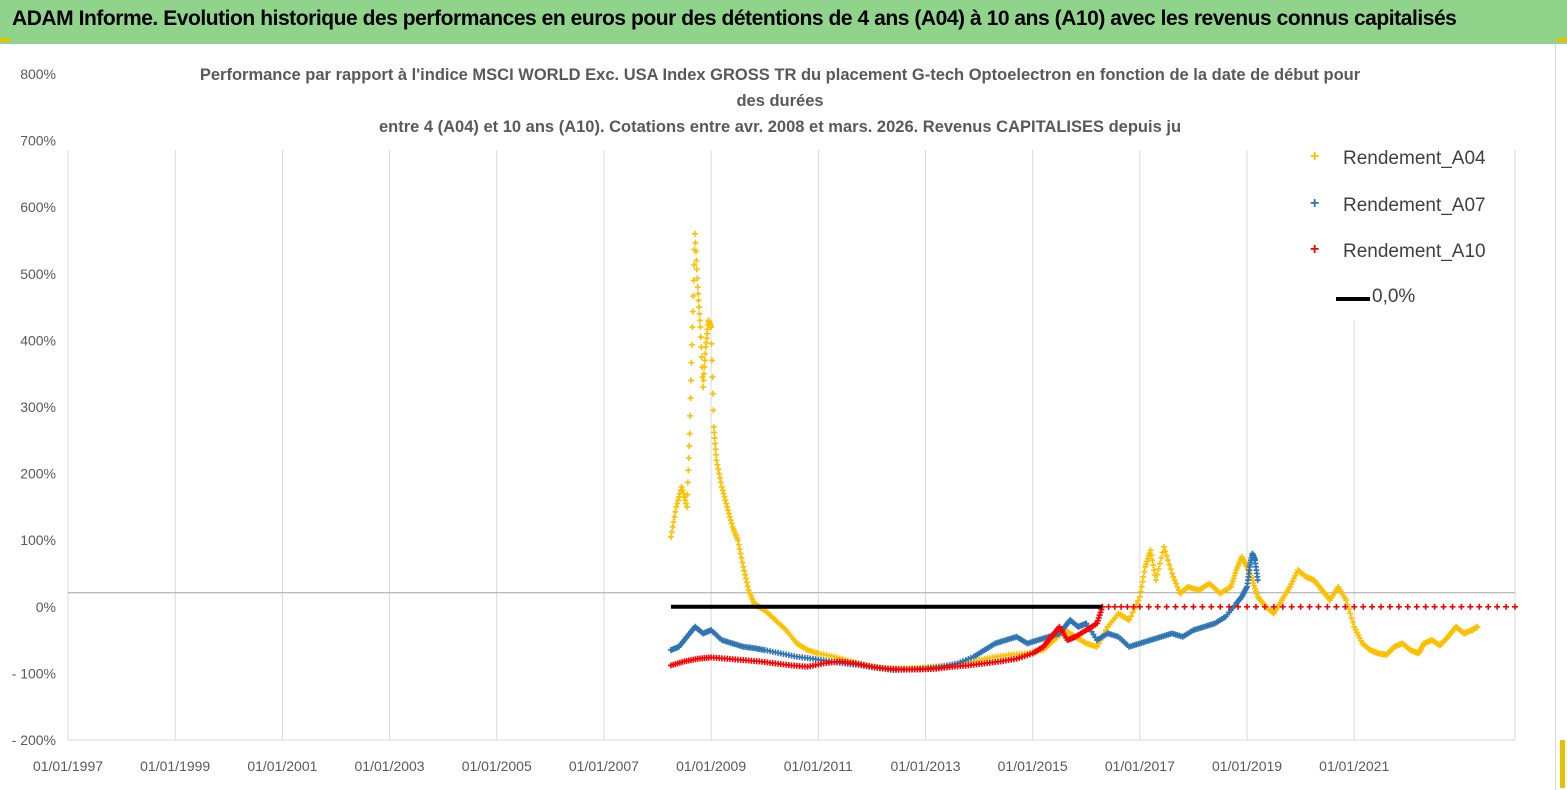 This screenshot has height=790, width=1567. Describe the element at coordinates (38, 540) in the screenshot. I see `y-tick-label: 100%` at that location.